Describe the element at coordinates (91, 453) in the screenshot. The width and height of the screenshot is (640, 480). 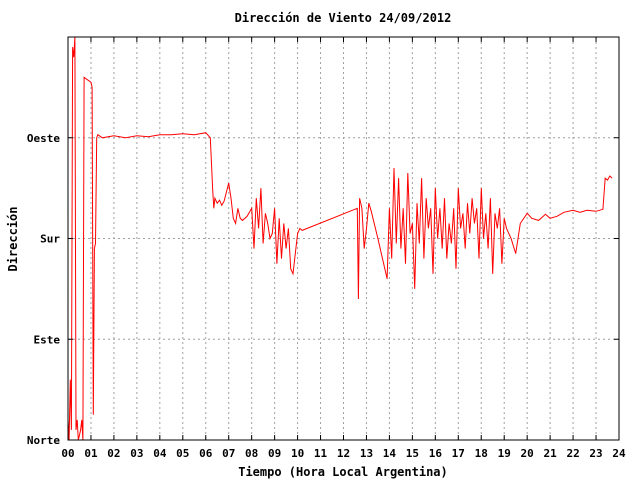
I see `x-tick-label: 01` at that location.